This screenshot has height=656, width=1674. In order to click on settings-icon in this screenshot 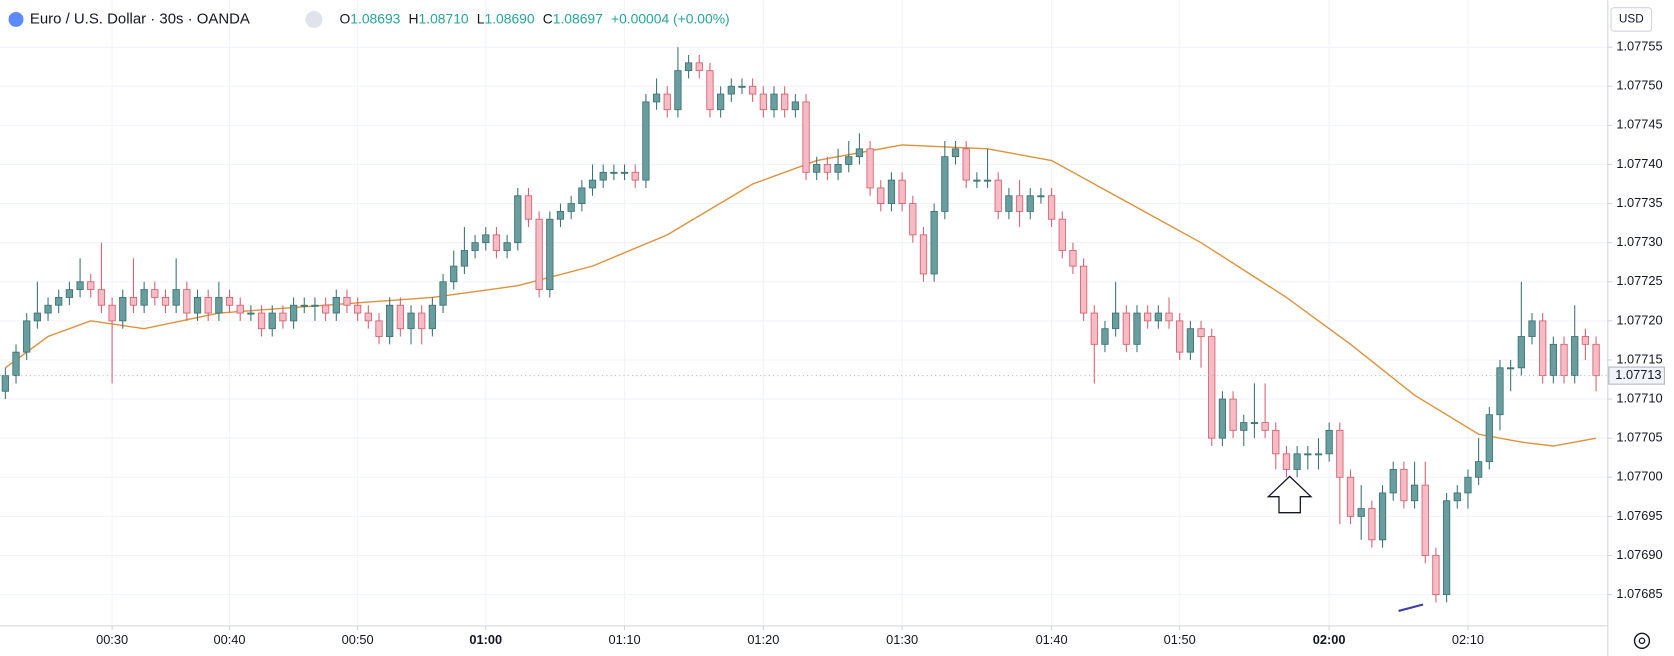, I will do `click(1642, 641)`.